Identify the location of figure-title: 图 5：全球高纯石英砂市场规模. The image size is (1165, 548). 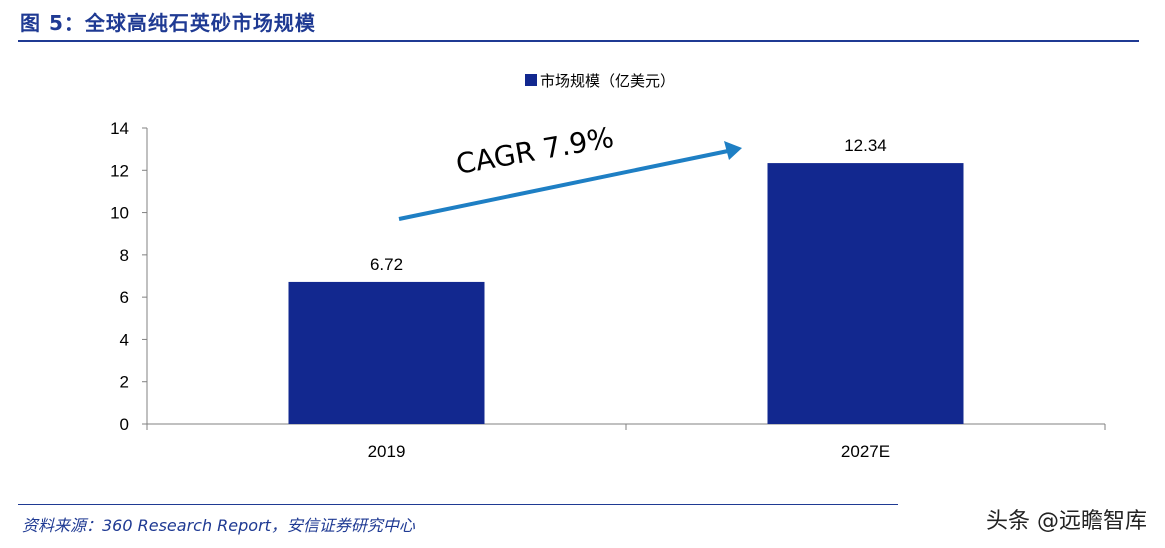
(168, 23).